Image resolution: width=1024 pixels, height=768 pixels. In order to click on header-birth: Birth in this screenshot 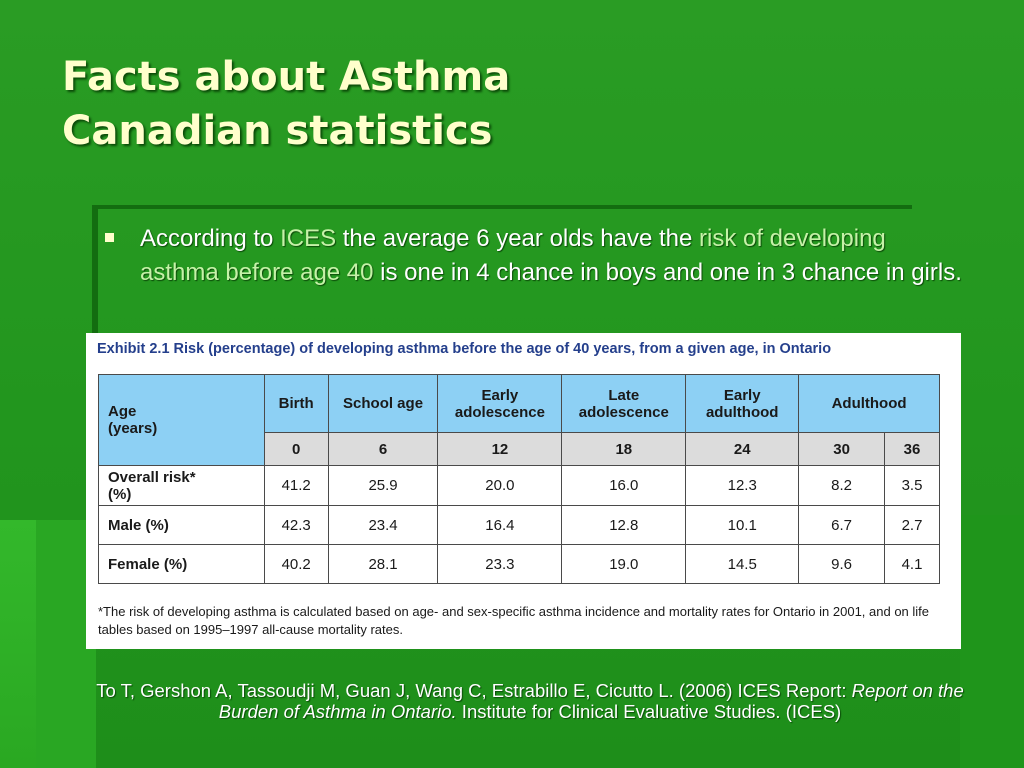, I will do `click(296, 403)`.